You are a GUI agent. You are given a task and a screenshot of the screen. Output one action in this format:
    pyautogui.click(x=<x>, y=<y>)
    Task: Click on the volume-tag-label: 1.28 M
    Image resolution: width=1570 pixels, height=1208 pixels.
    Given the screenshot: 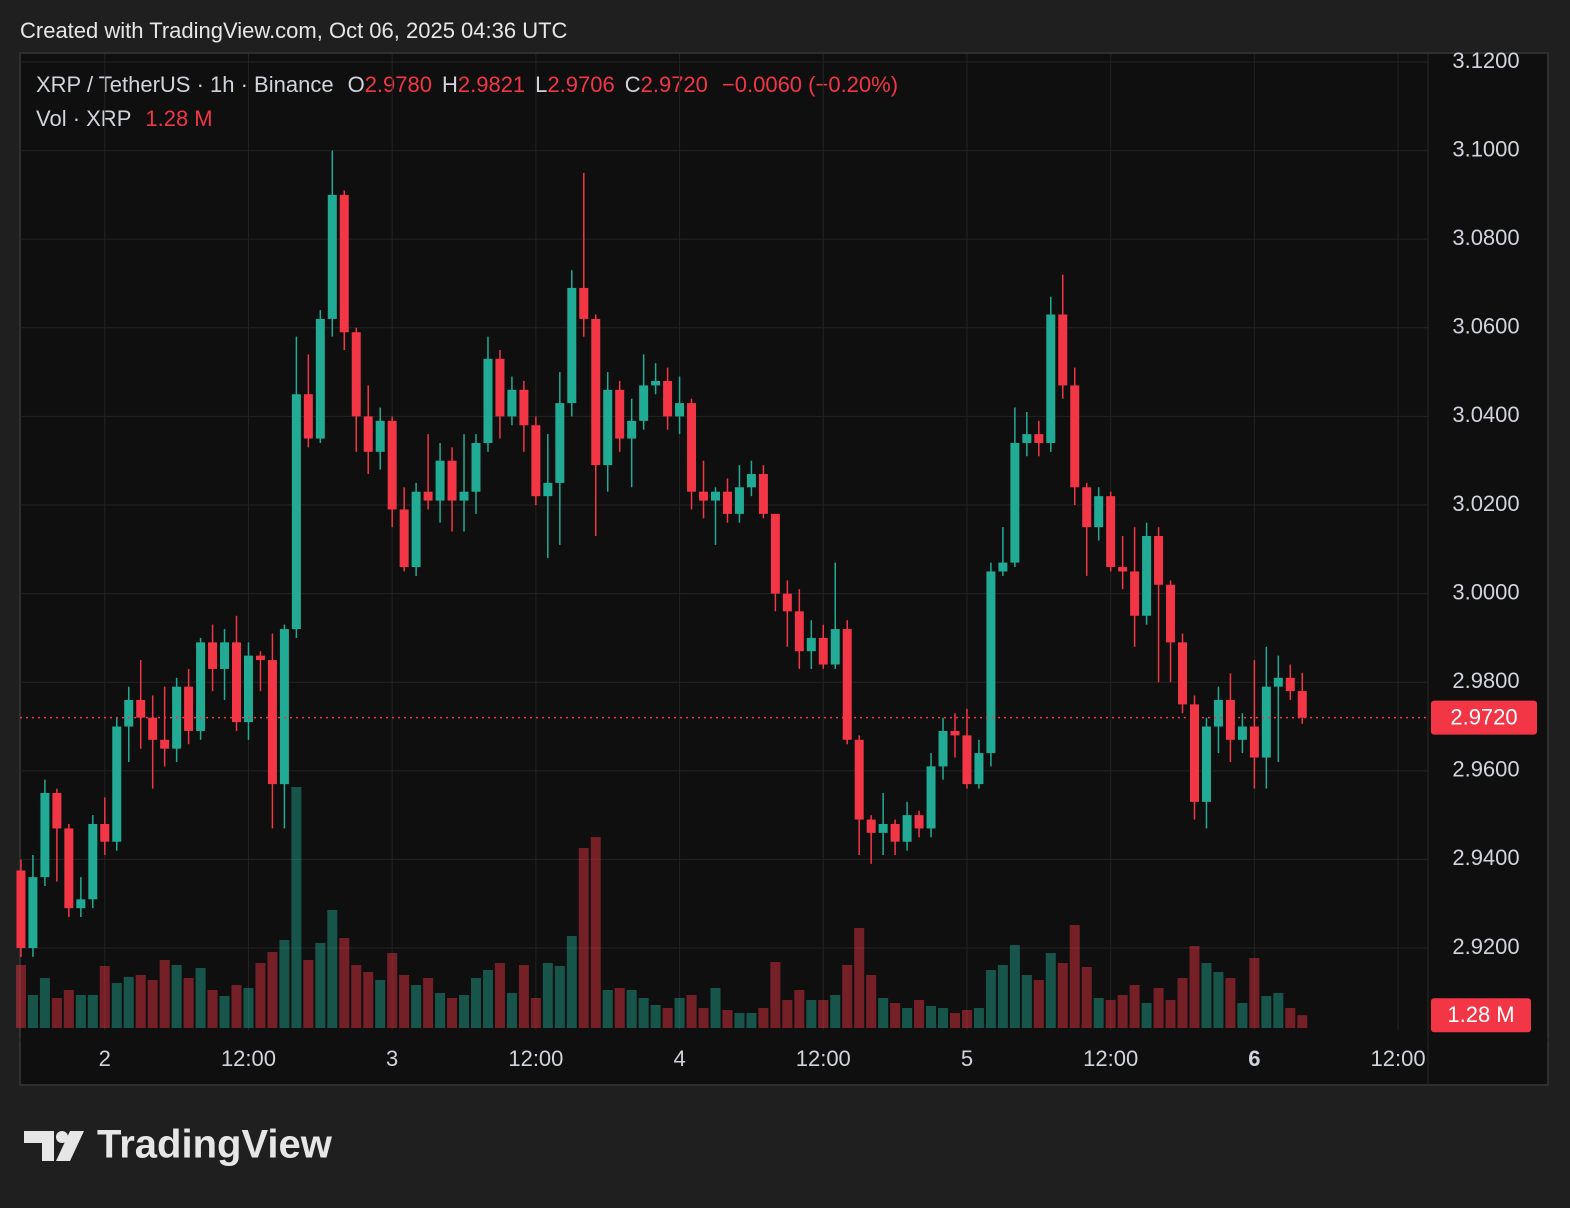 What is the action you would take?
    pyautogui.click(x=1480, y=1014)
    